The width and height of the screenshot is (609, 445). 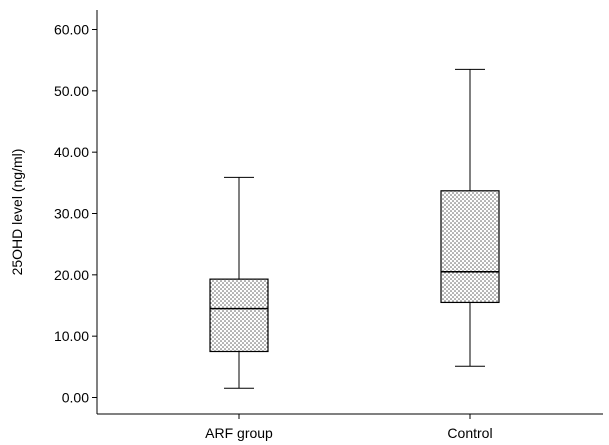 I want to click on y-tick-label: 10.00, so click(x=71, y=336).